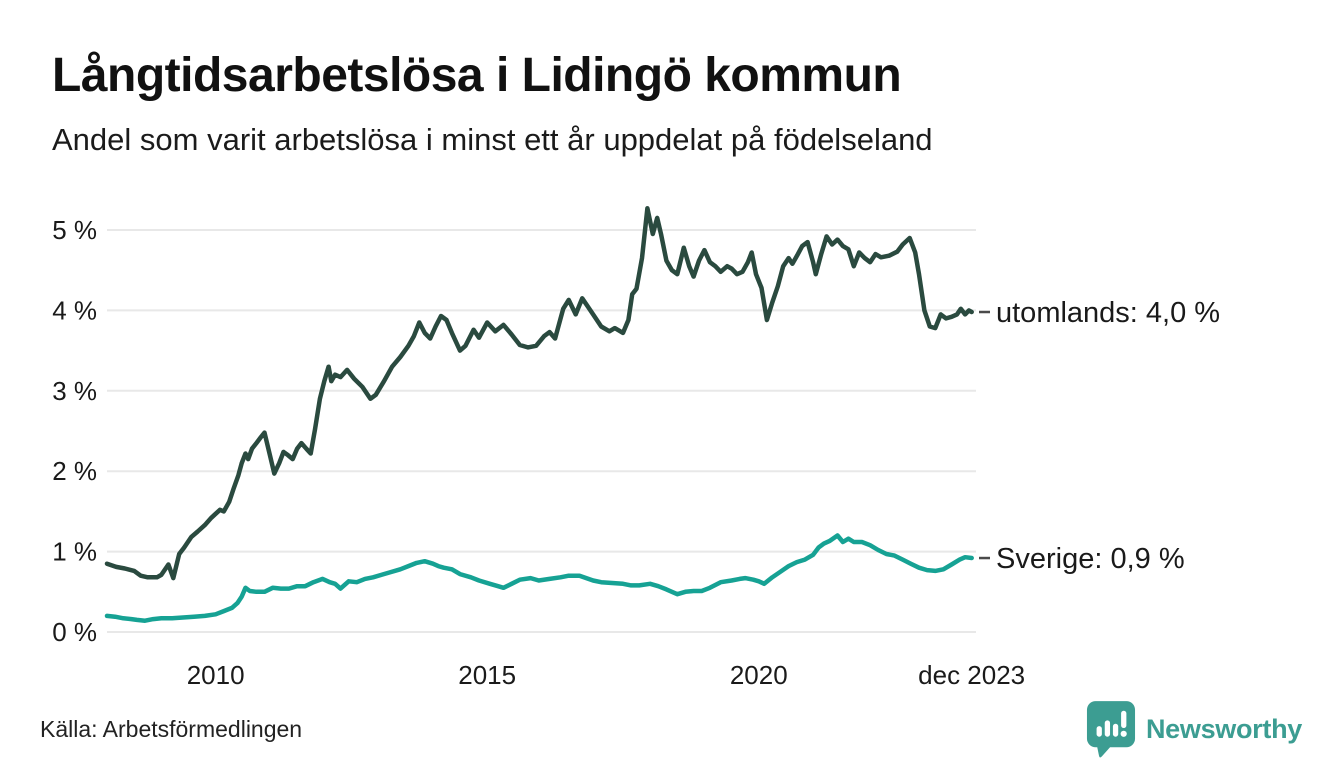 The width and height of the screenshot is (1340, 780). I want to click on x-axis-tick-label: dec 2023, so click(971, 675).